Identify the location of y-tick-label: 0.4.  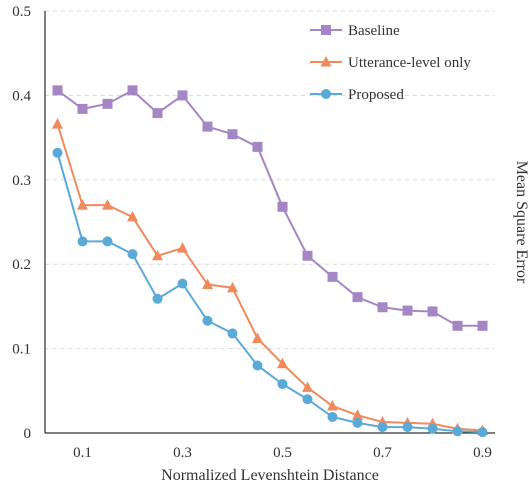
(21, 96).